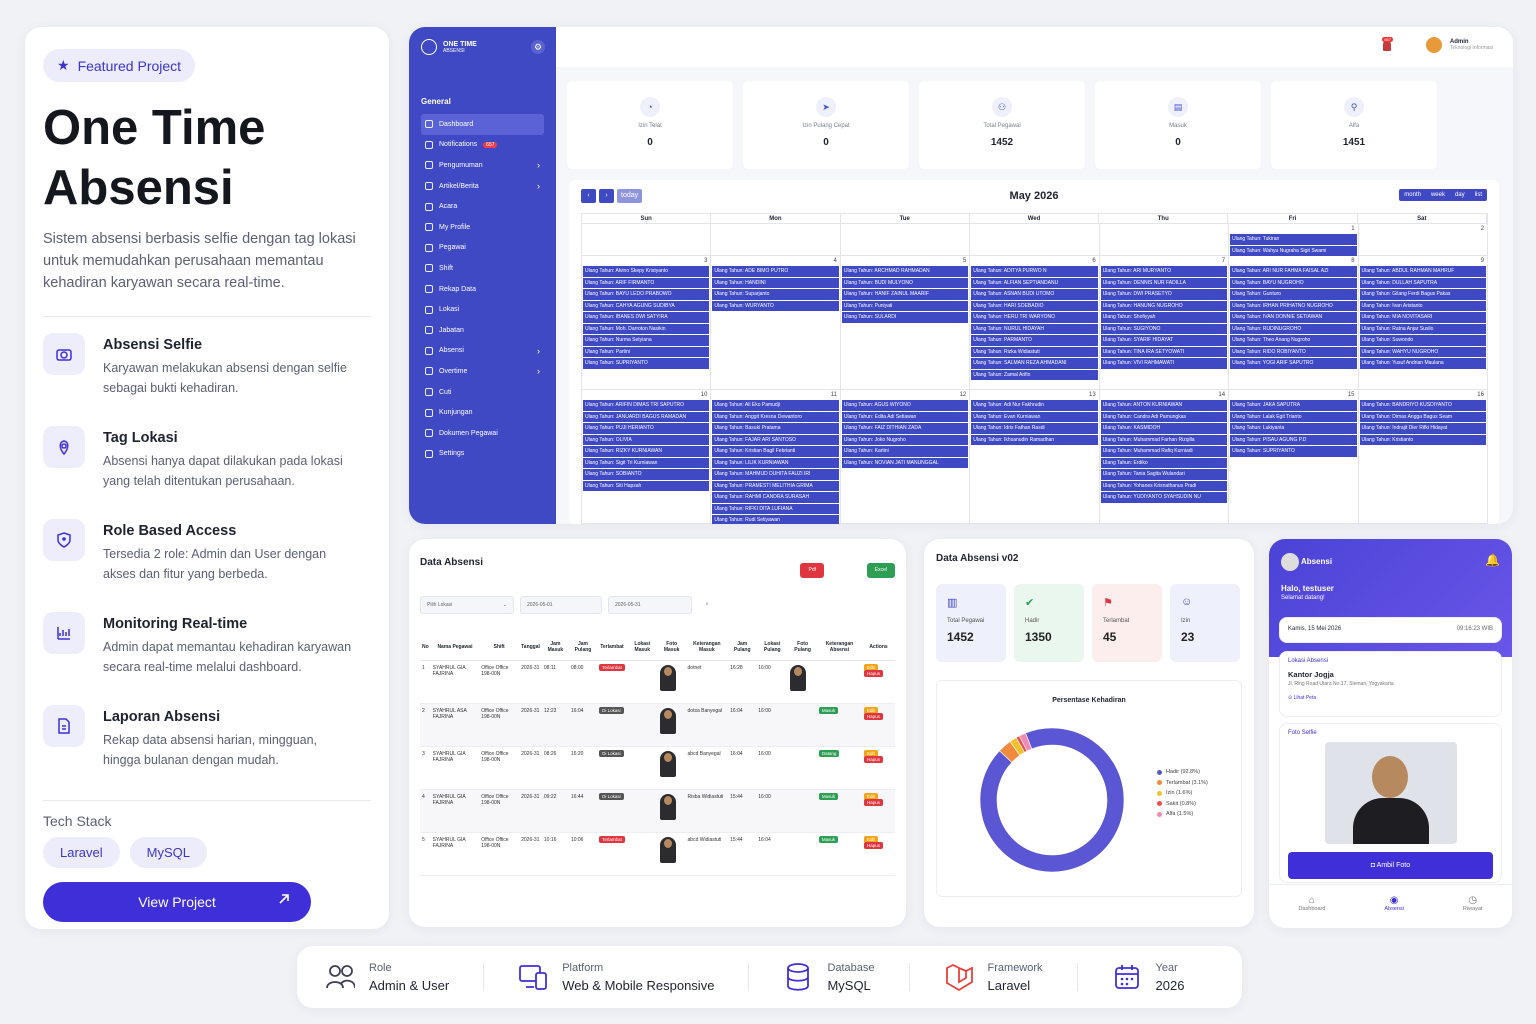 The height and width of the screenshot is (1024, 1536). Describe the element at coordinates (1293, 340) in the screenshot. I see `calendar-event: Ulang Tahun: Theo Anang Nugroho` at that location.